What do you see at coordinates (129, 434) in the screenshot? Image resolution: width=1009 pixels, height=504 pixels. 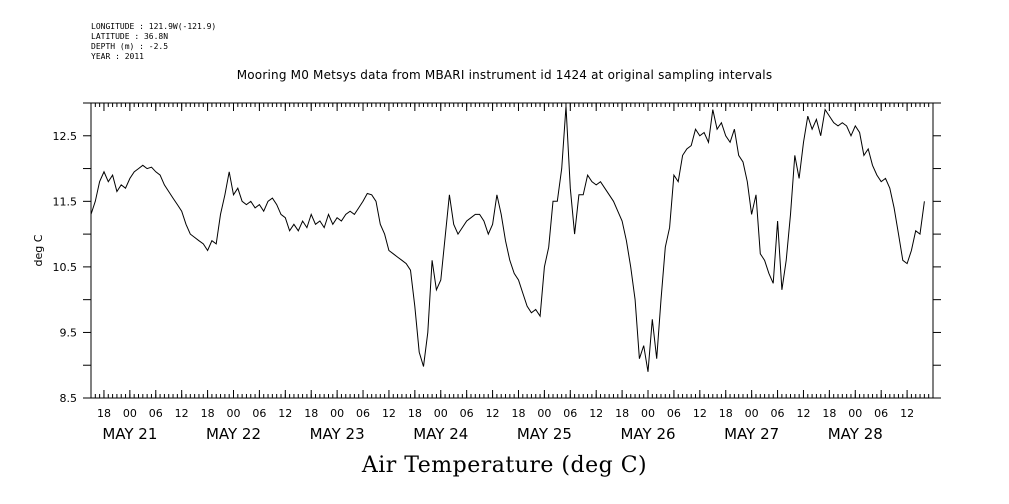 I see `x-day-label: MAY 21` at bounding box center [129, 434].